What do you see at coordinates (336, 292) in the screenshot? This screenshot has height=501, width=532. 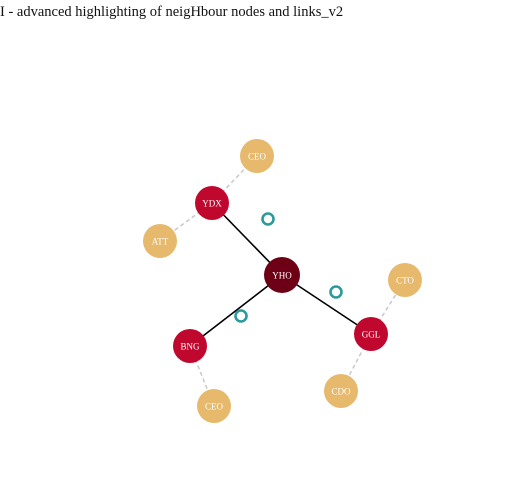 I see `link-connector-ggl` at bounding box center [336, 292].